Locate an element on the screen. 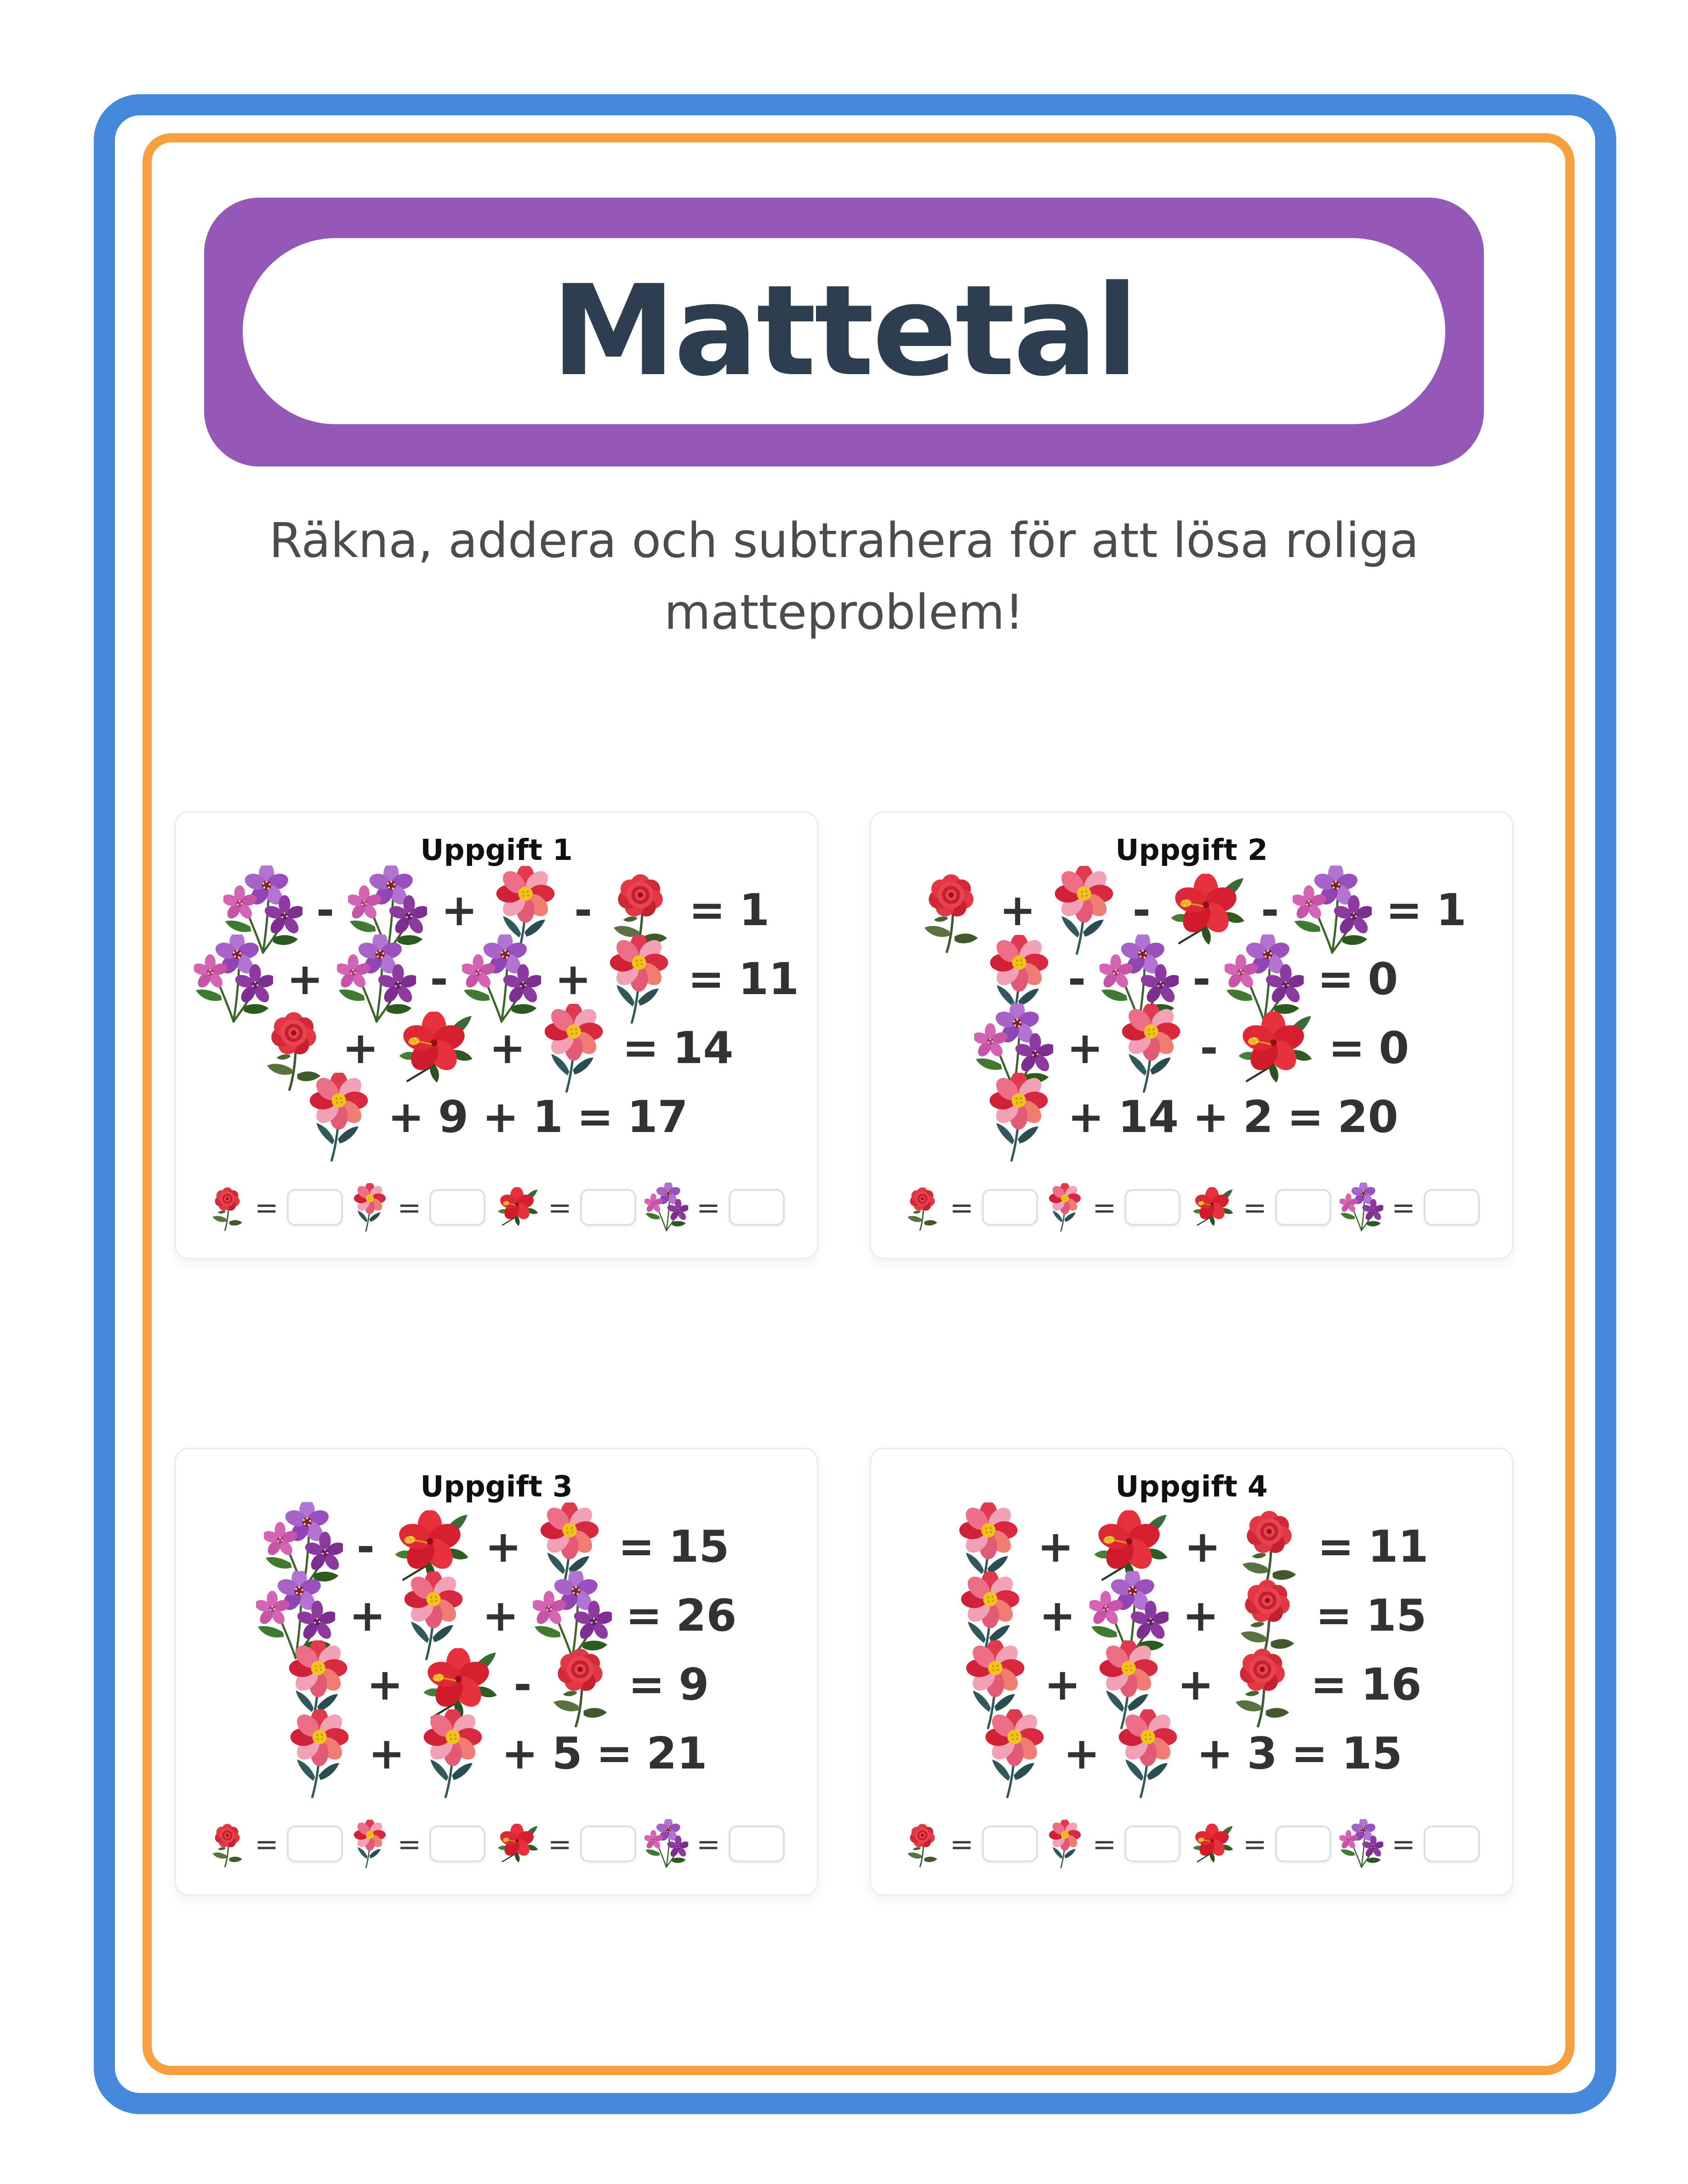 The image size is (1688, 2184). page-subtitle-line2: matteproblem! is located at coordinates (844, 612).